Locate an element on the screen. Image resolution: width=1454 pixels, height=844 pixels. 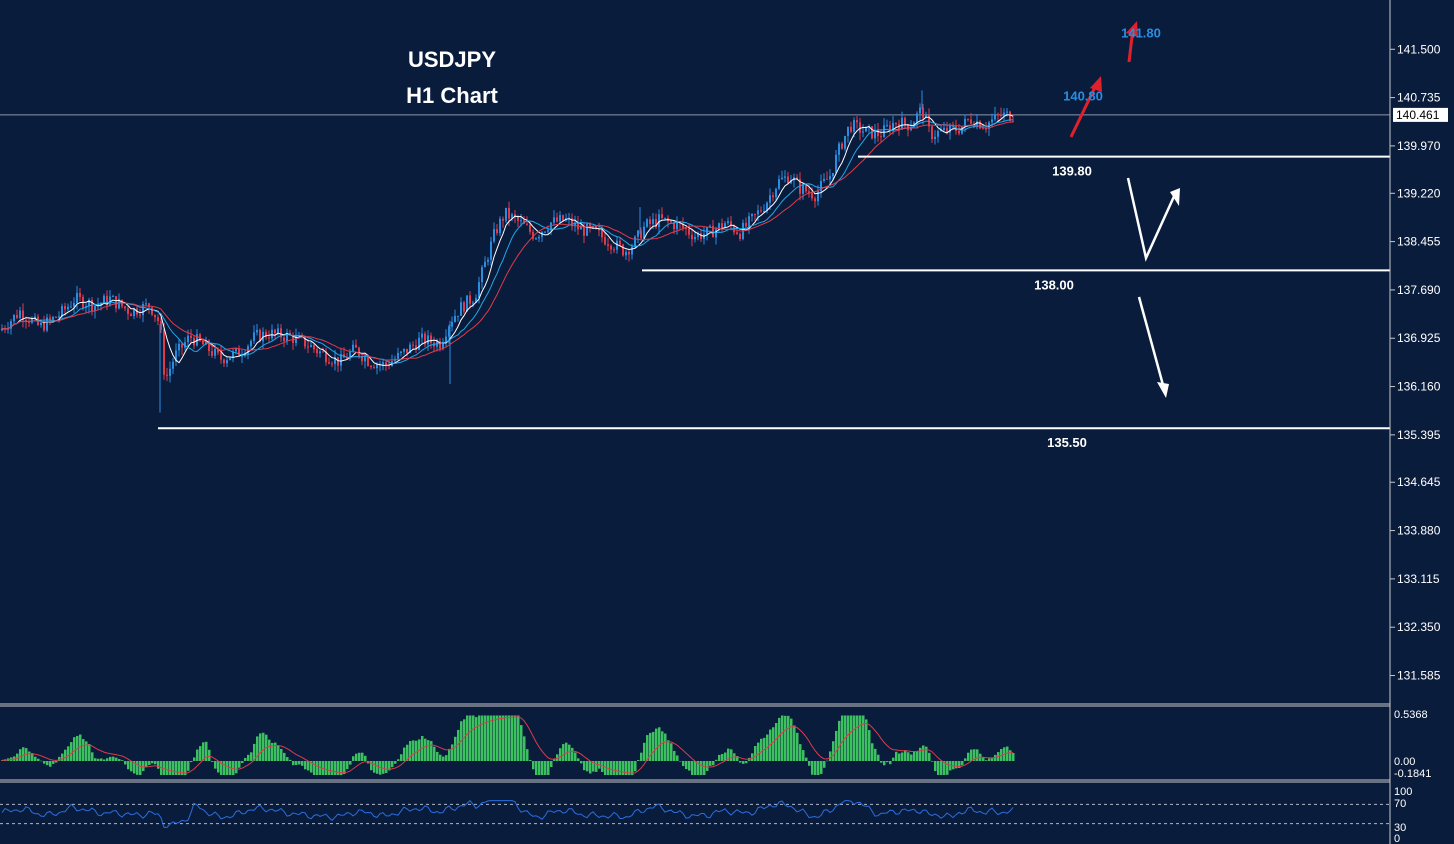
scenario-up-arrow is located at coordinates (1152, 219).